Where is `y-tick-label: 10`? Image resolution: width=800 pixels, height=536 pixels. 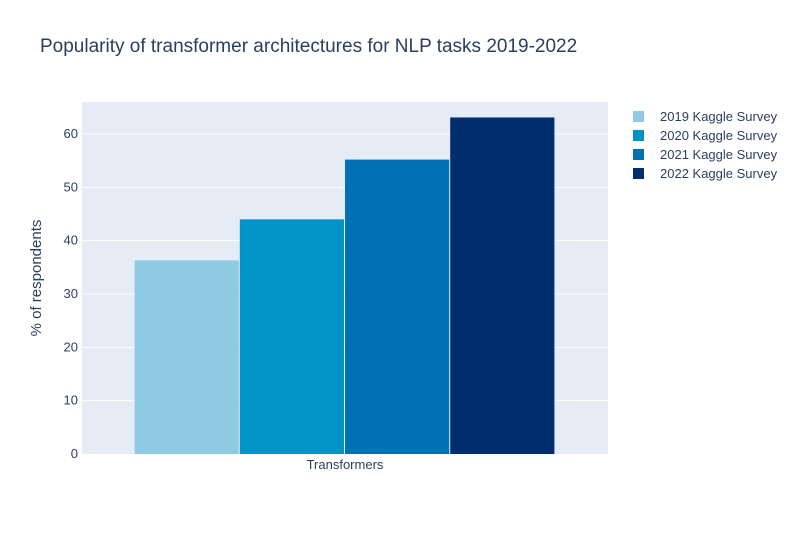 y-tick-label: 10 is located at coordinates (71, 400).